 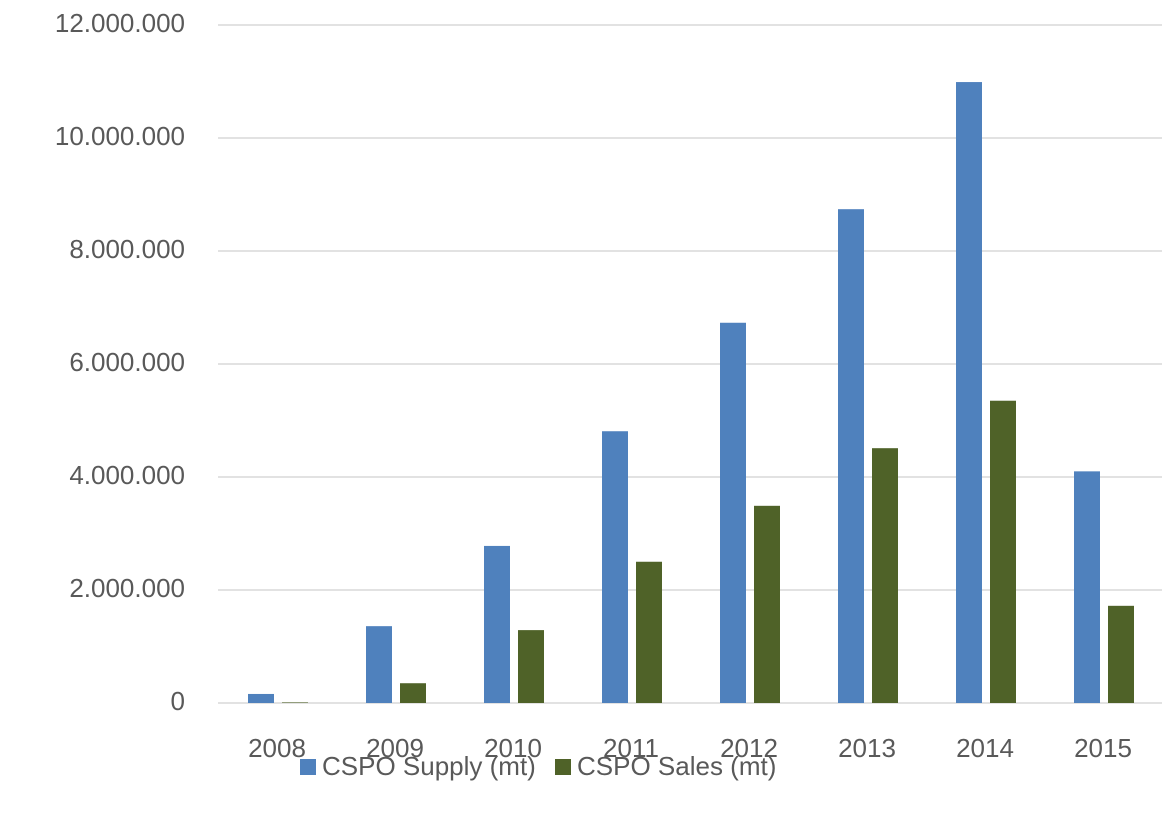 I want to click on x-tick-label: 2012, so click(x=749, y=748).